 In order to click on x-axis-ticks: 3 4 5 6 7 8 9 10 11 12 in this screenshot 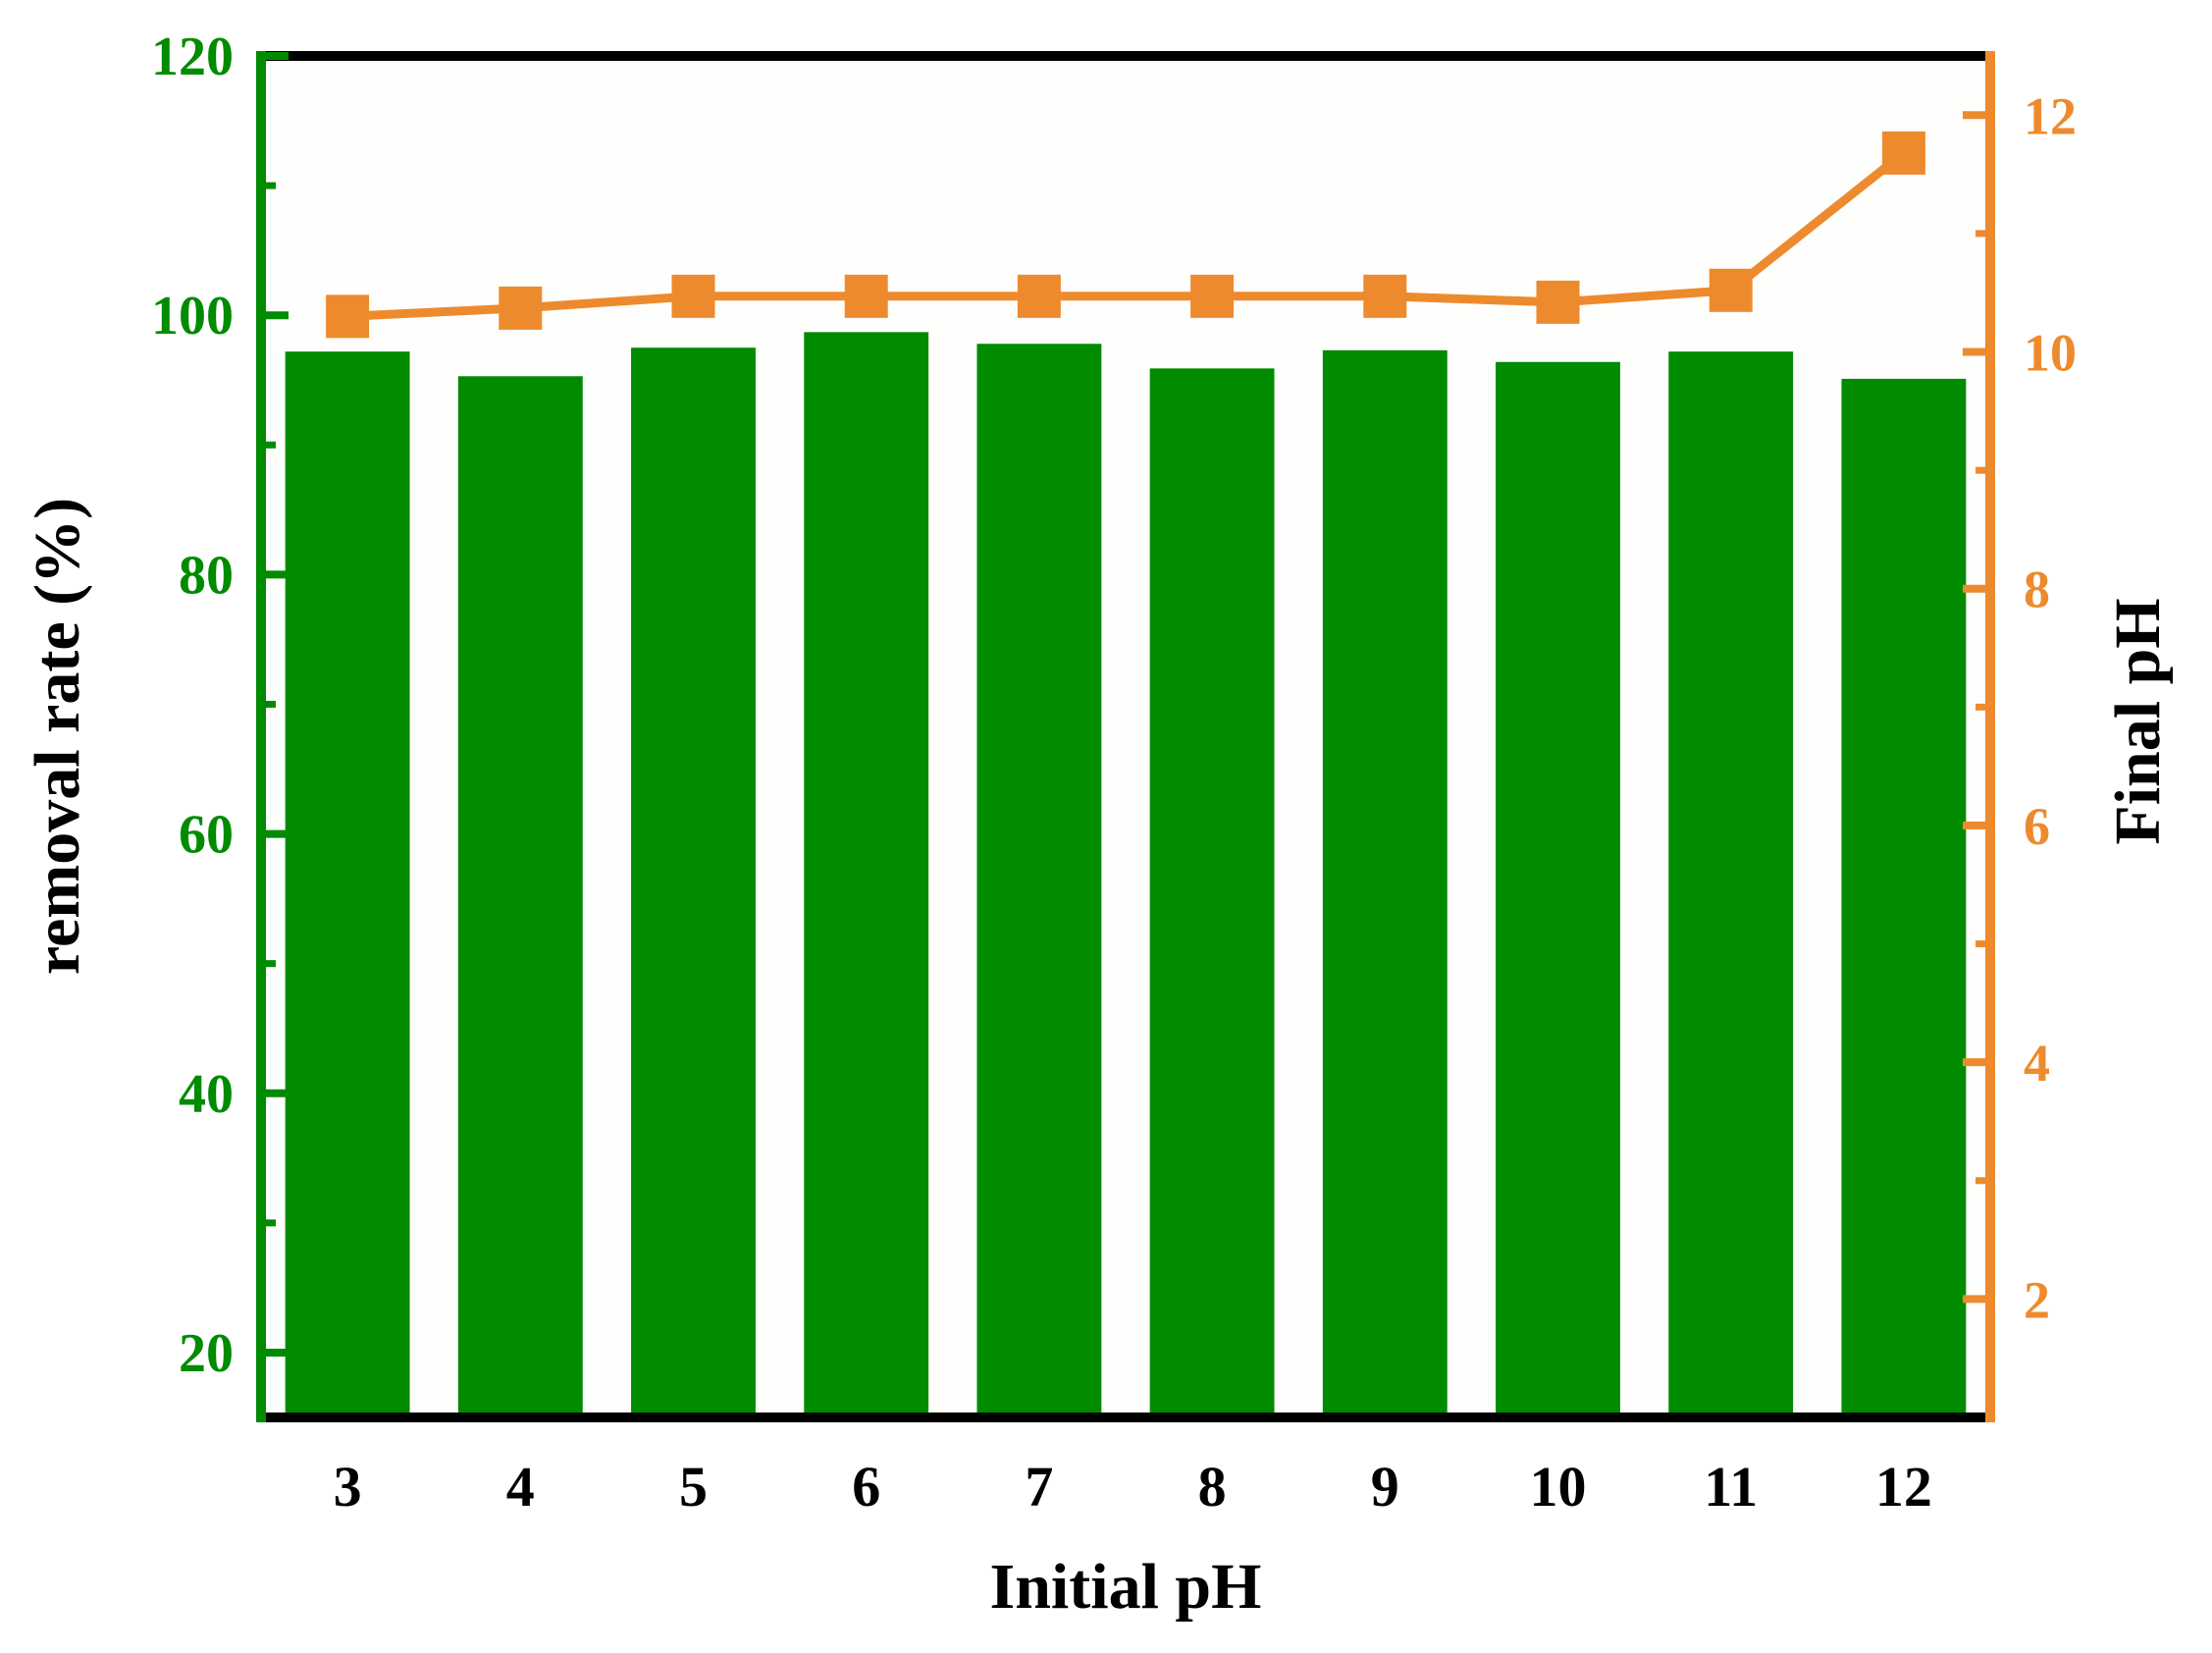, I will do `click(1133, 1487)`.